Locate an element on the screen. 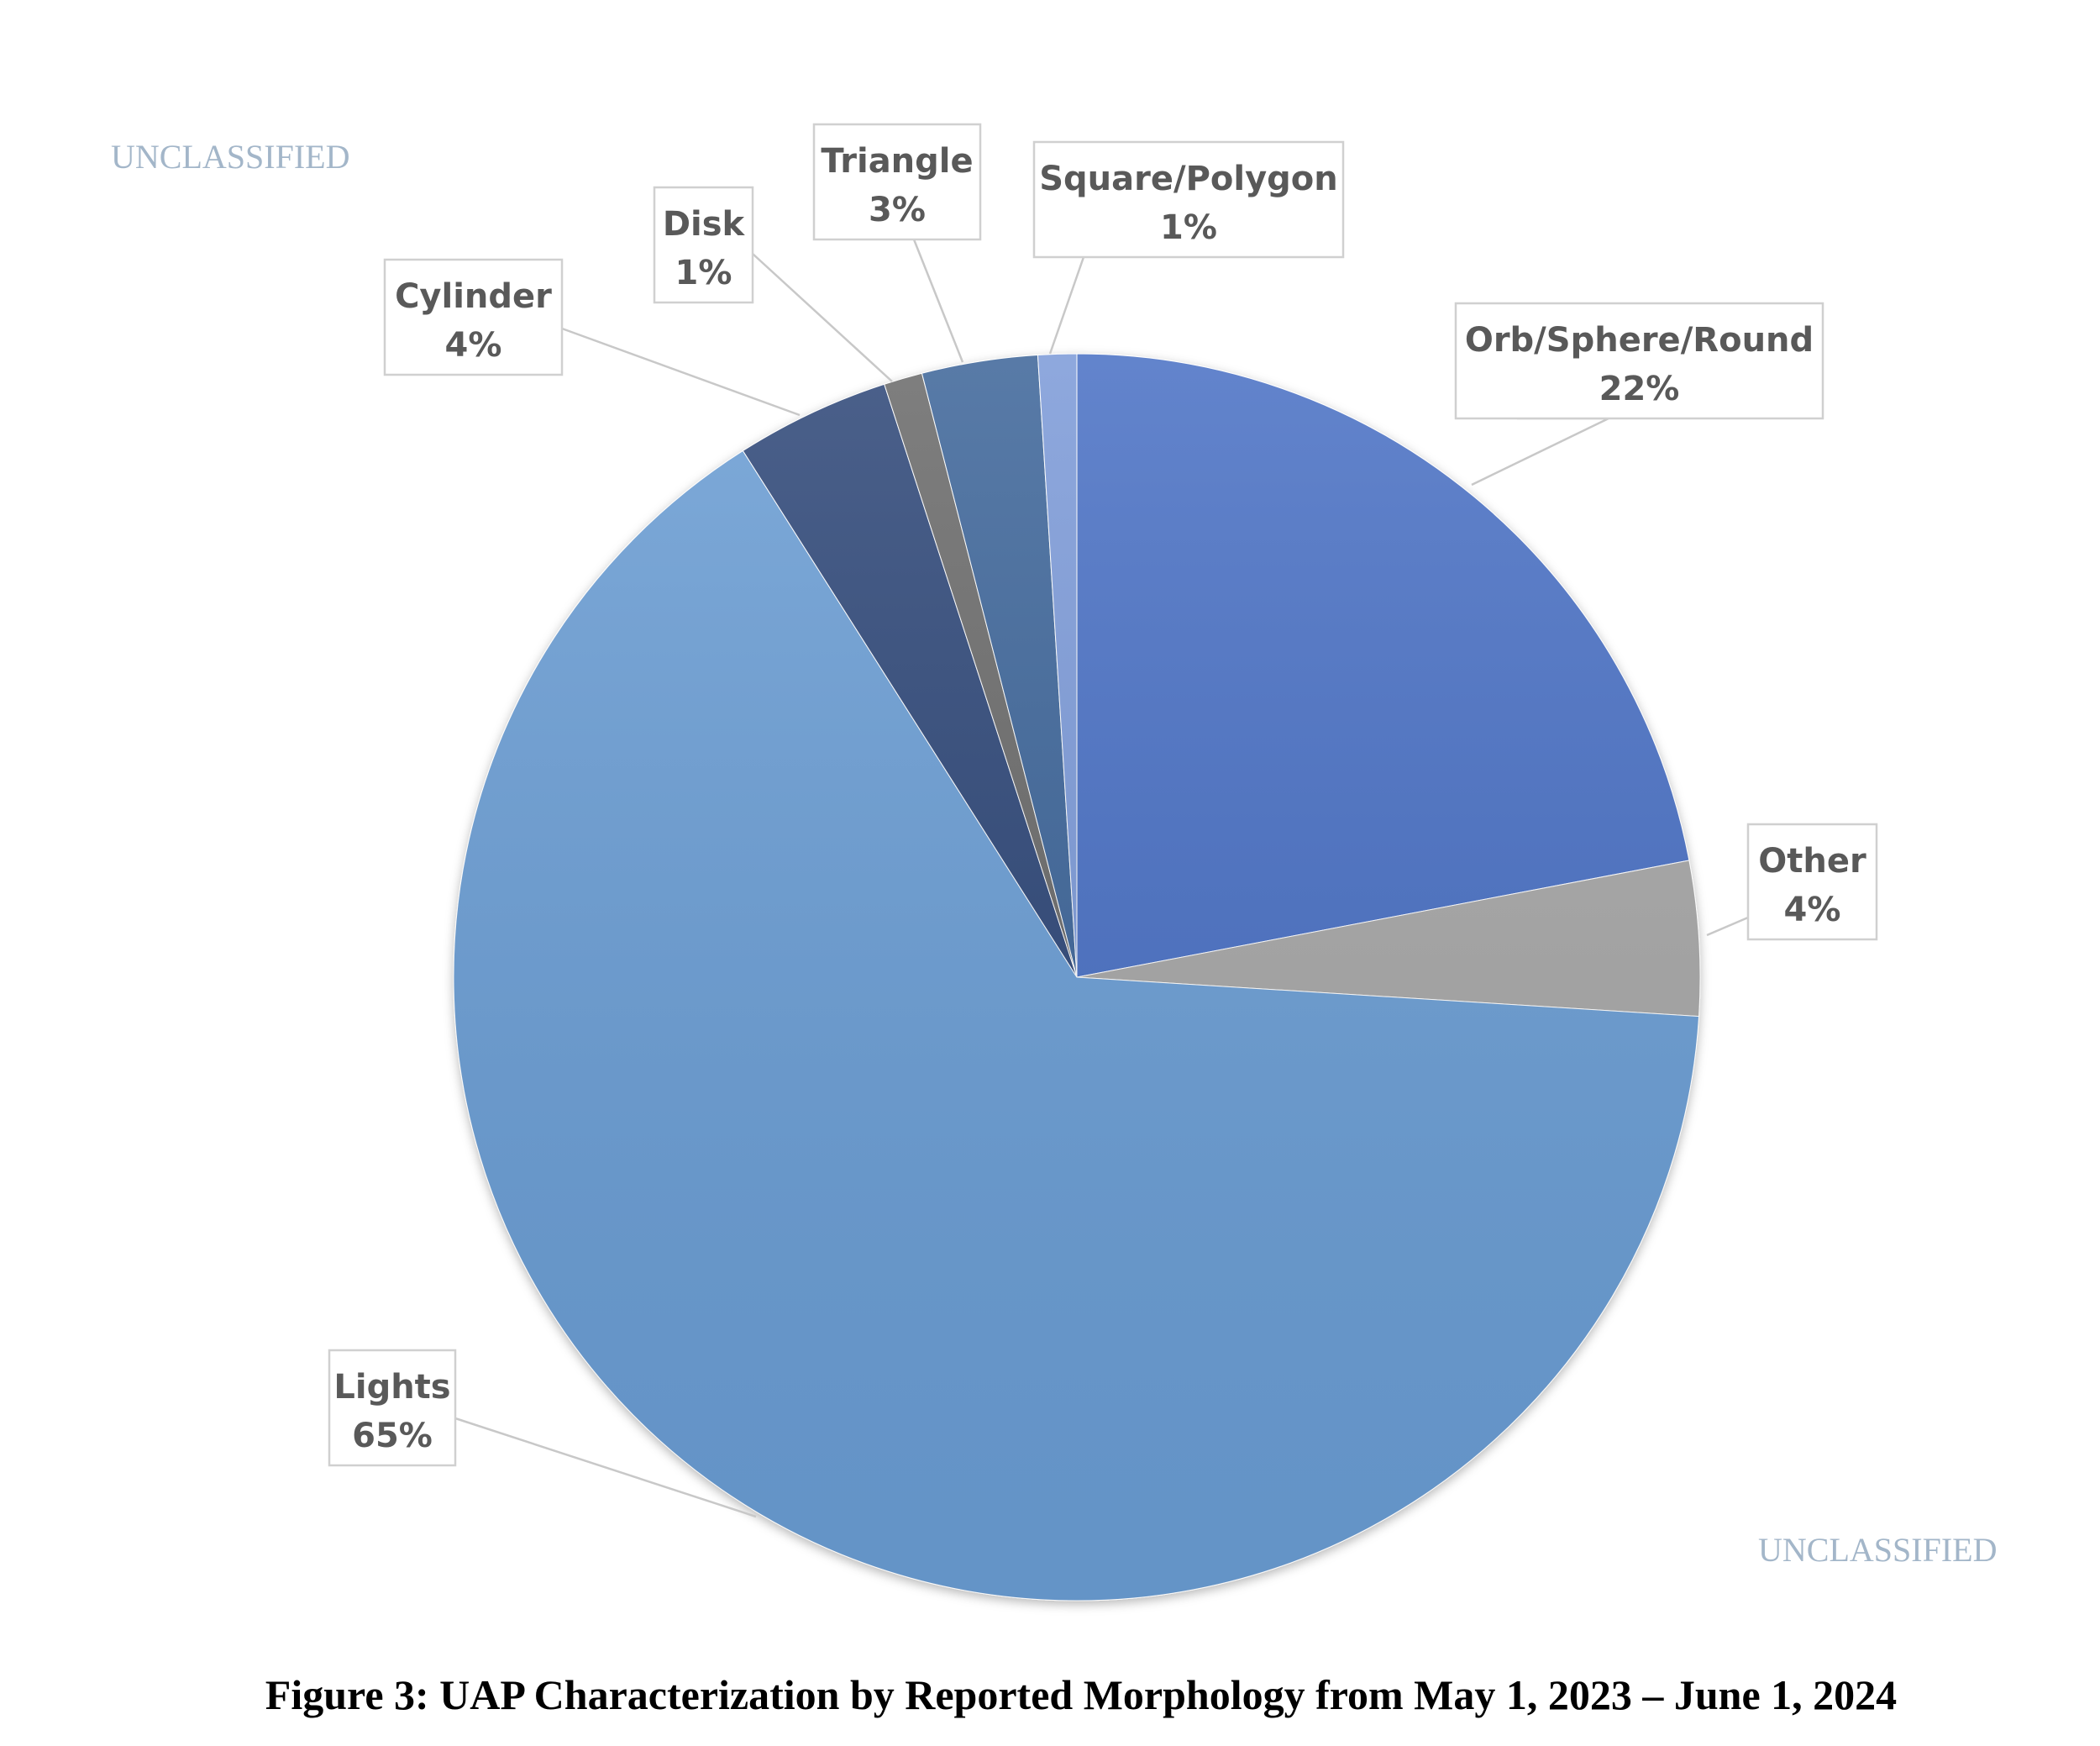  slice-name: Lights is located at coordinates (391, 1387).